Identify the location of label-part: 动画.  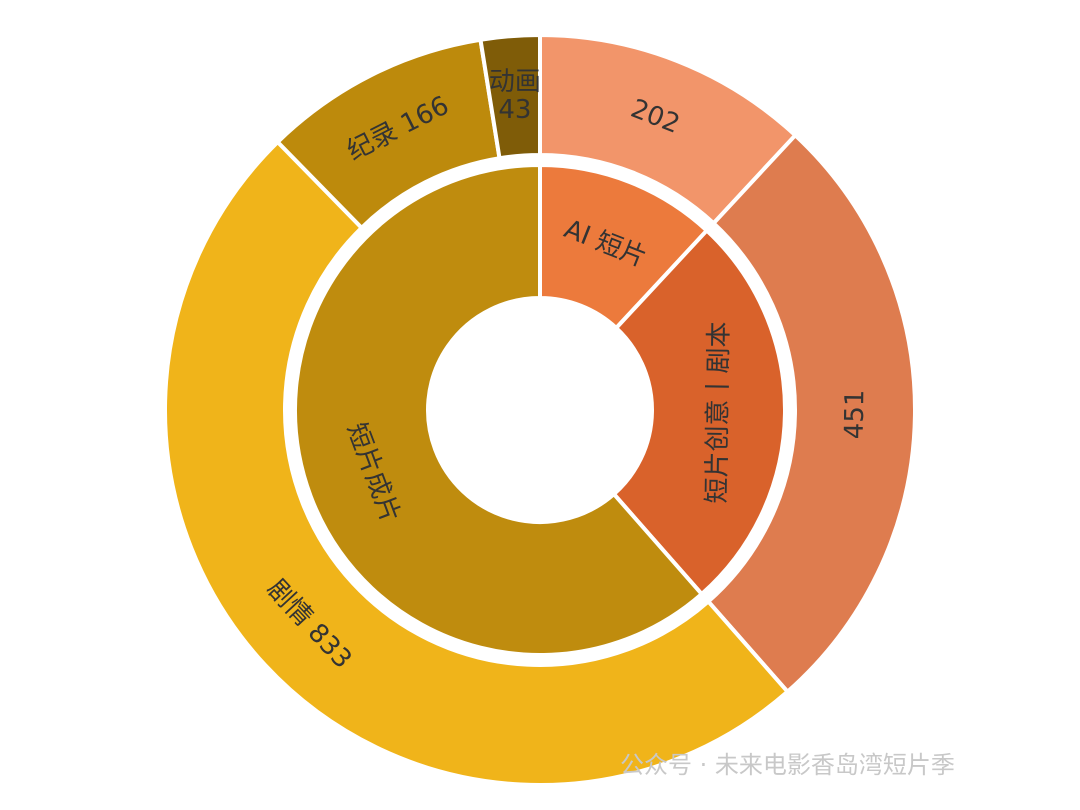
(515, 81).